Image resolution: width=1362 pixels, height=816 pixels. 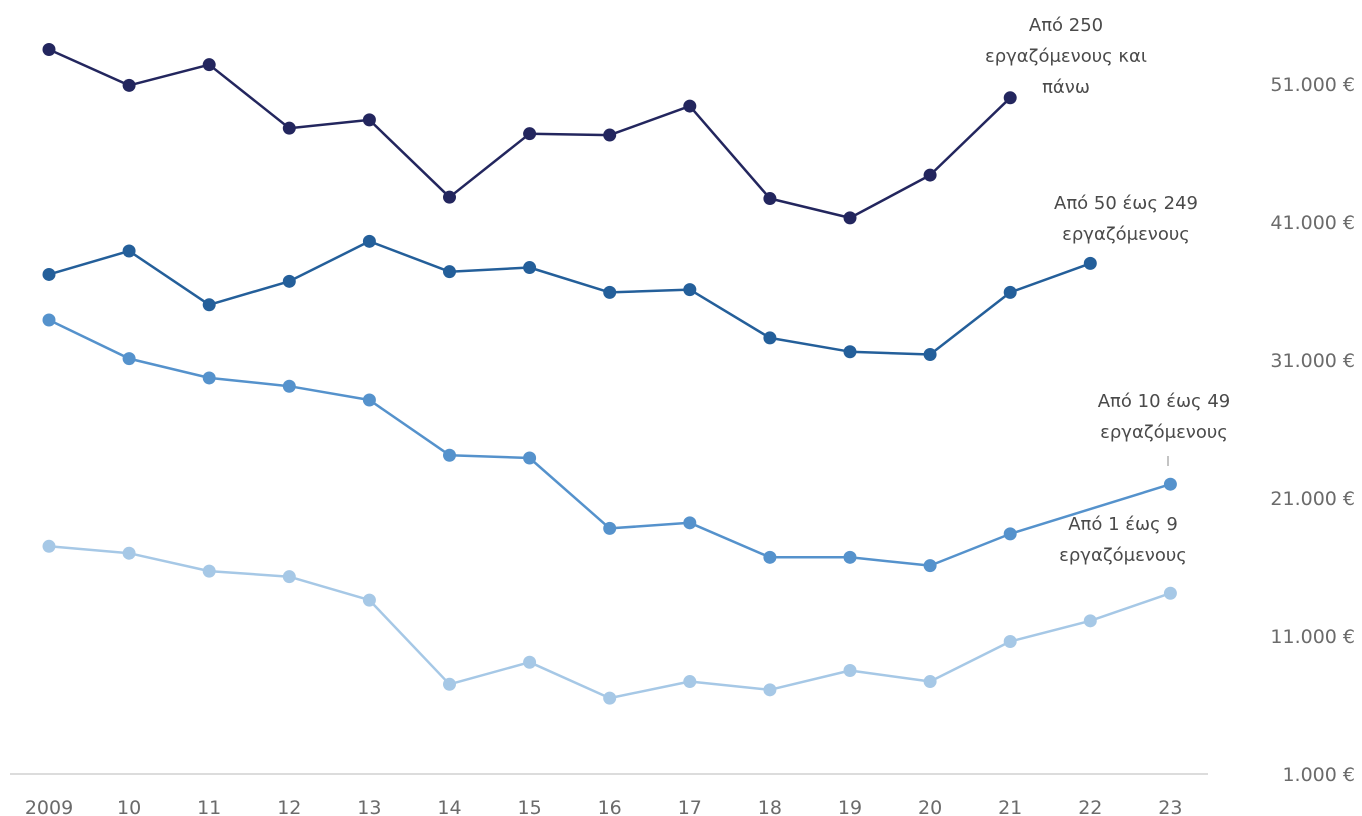 What do you see at coordinates (1123, 540) in the screenshot?
I see `series-label: Από 1 έως 9 εργαζόμενους` at bounding box center [1123, 540].